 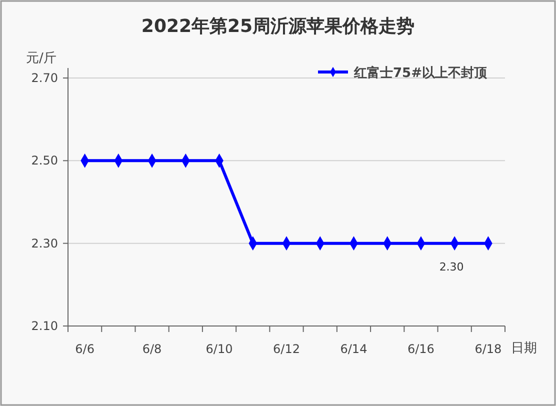 I want to click on x-tick-label: 6/6, so click(x=84, y=349).